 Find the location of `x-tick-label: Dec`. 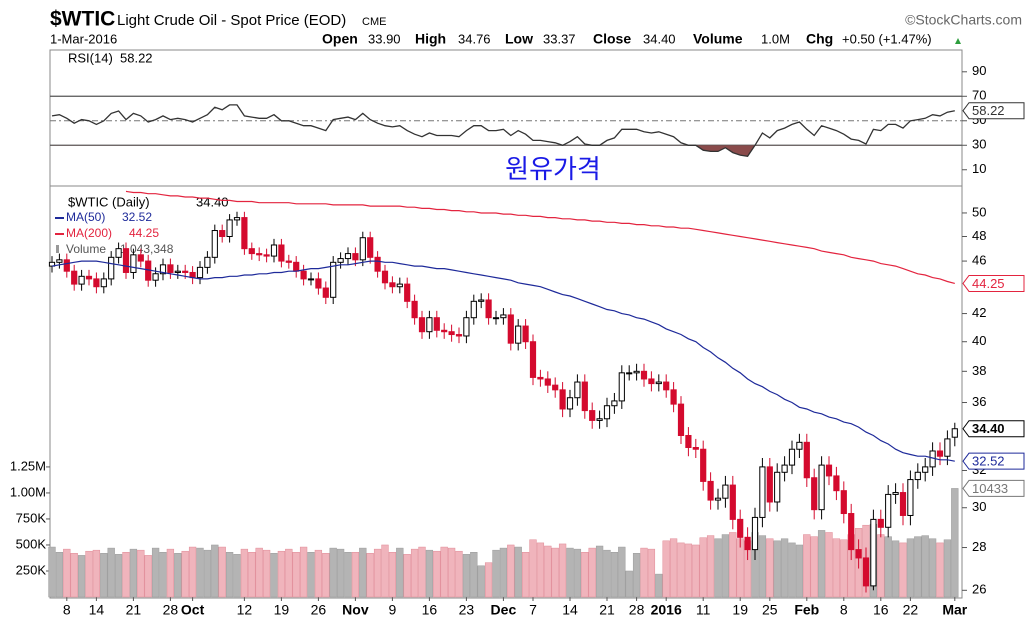

x-tick-label: Dec is located at coordinates (504, 610).